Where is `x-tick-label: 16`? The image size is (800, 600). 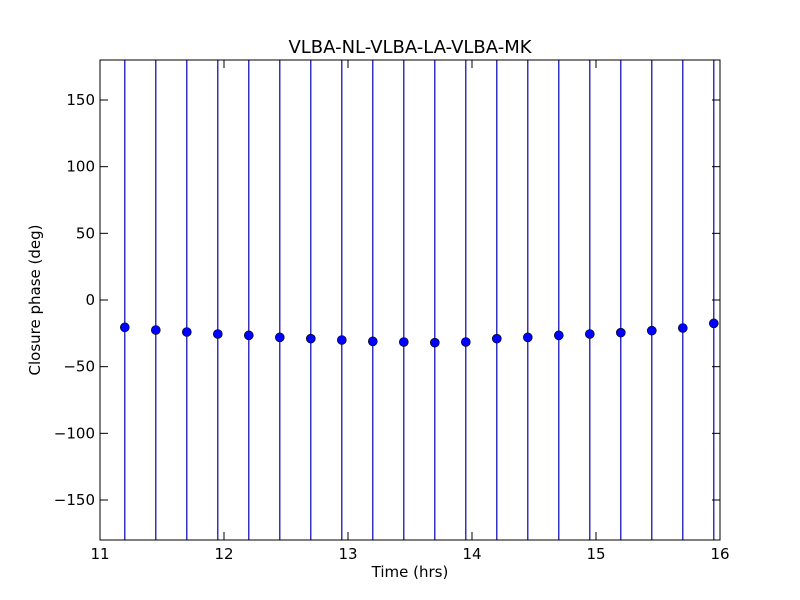
x-tick-label: 16 is located at coordinates (719, 554).